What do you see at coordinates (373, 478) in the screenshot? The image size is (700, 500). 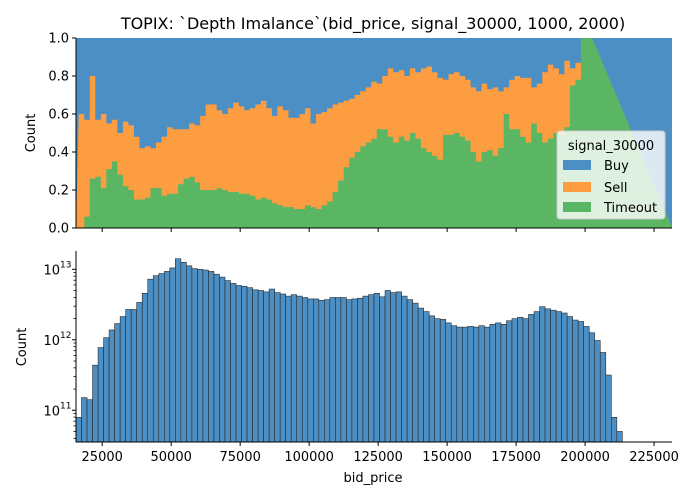 I see `x-axis-label: bid_price` at bounding box center [373, 478].